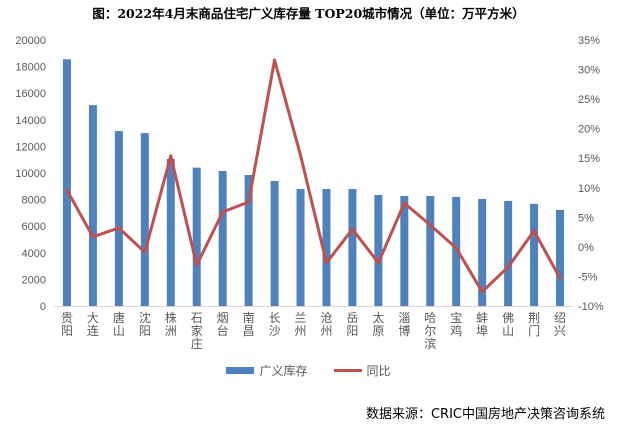  I want to click on x-tick-label: 绍兴, so click(560, 324).